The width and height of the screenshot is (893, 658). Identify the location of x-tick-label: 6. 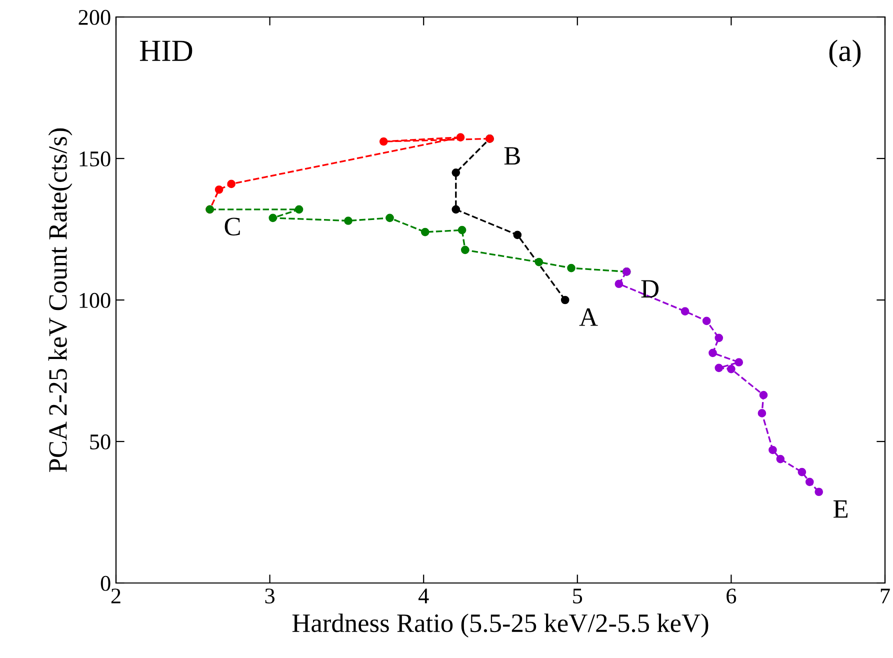
(731, 596).